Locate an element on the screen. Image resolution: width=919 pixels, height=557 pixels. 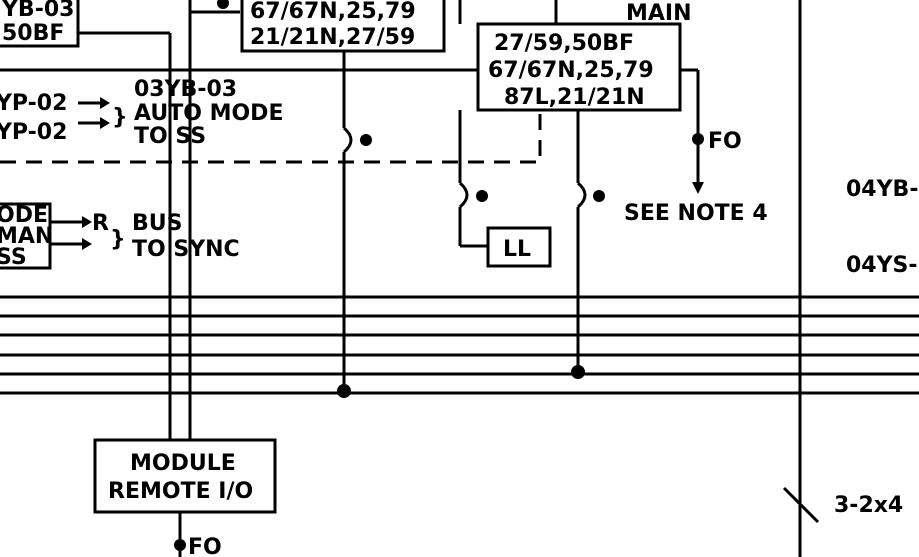
fo-bottom: FO is located at coordinates (198, 534).